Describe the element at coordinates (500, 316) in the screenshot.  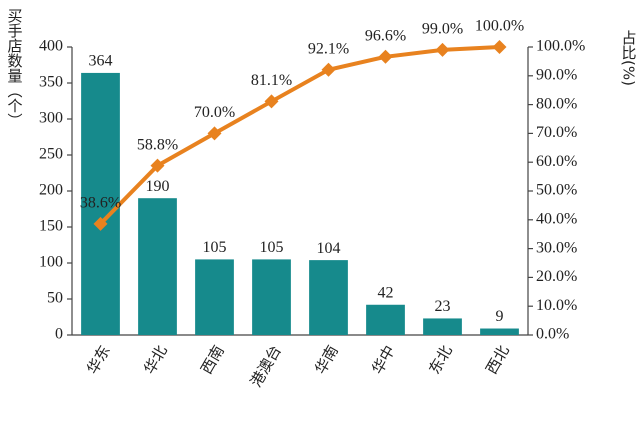
I see `bar-value-label: 9` at that location.